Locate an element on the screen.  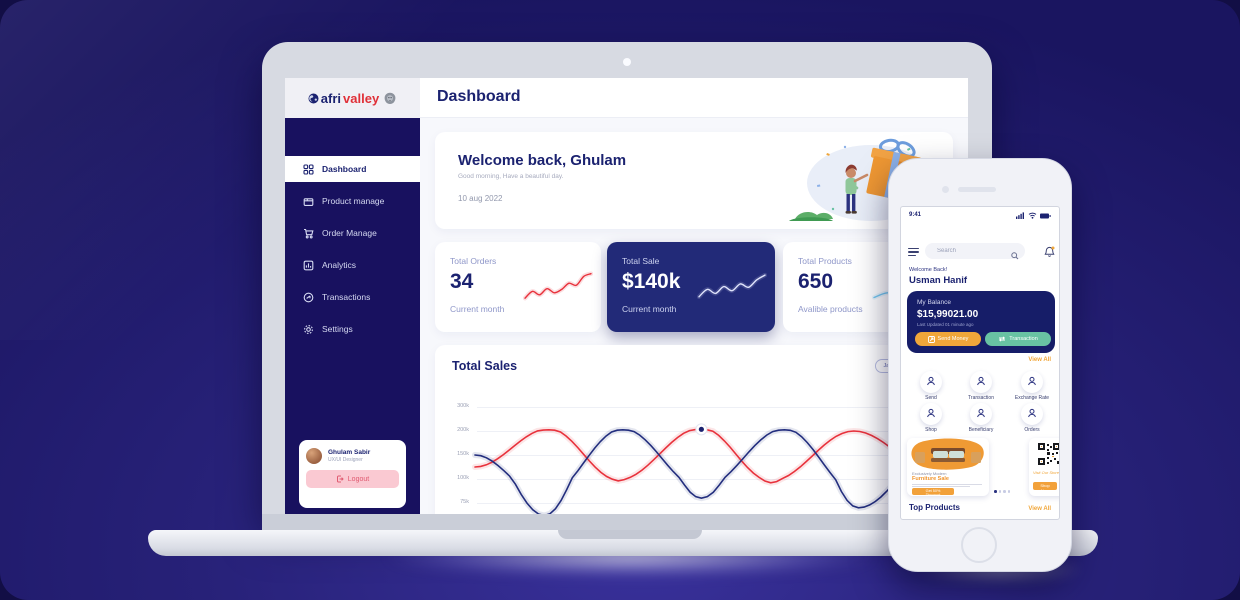
logout-arrow-icon is located at coordinates (340, 479).